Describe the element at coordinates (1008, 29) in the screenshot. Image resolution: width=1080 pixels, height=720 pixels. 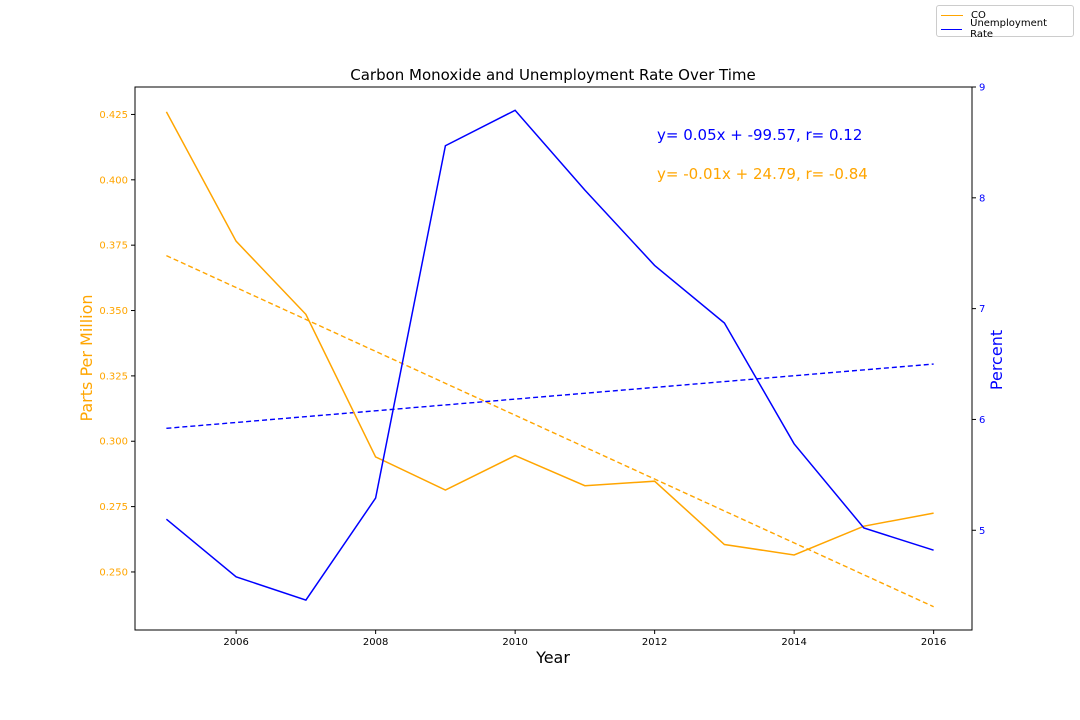
I see `legend-label-unemployment: Unemployment Rate` at that location.